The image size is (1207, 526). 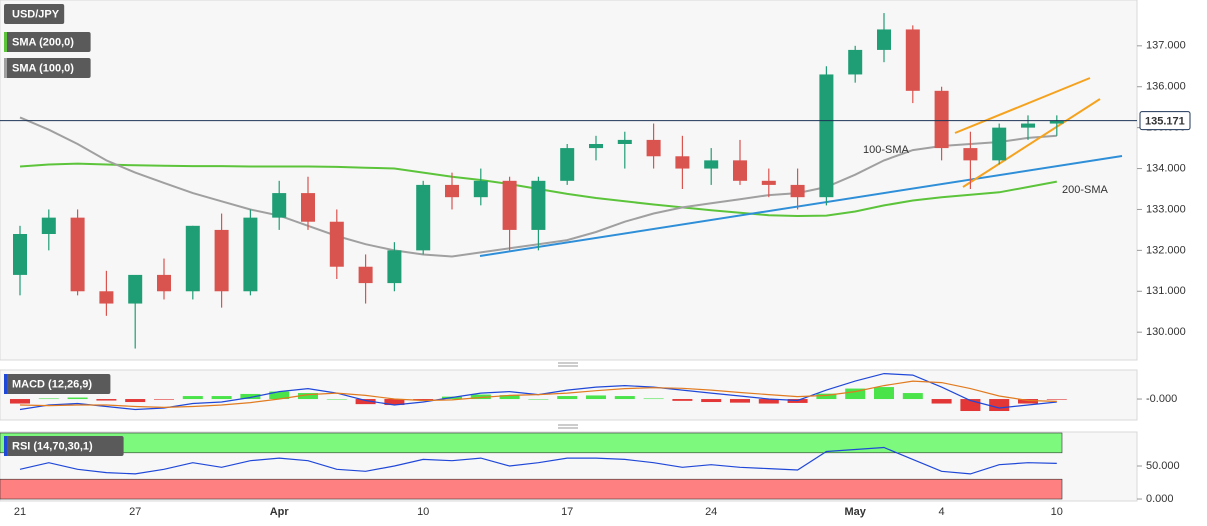 I want to click on legend-tag: SMA (100,0), so click(x=47, y=68).